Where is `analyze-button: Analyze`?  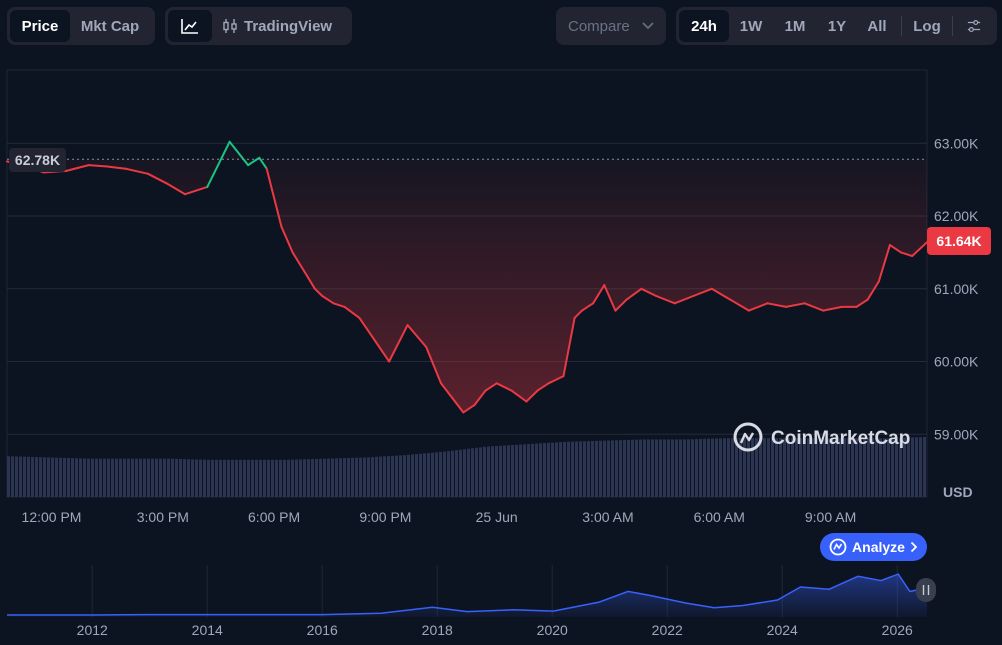
analyze-button: Analyze is located at coordinates (873, 547).